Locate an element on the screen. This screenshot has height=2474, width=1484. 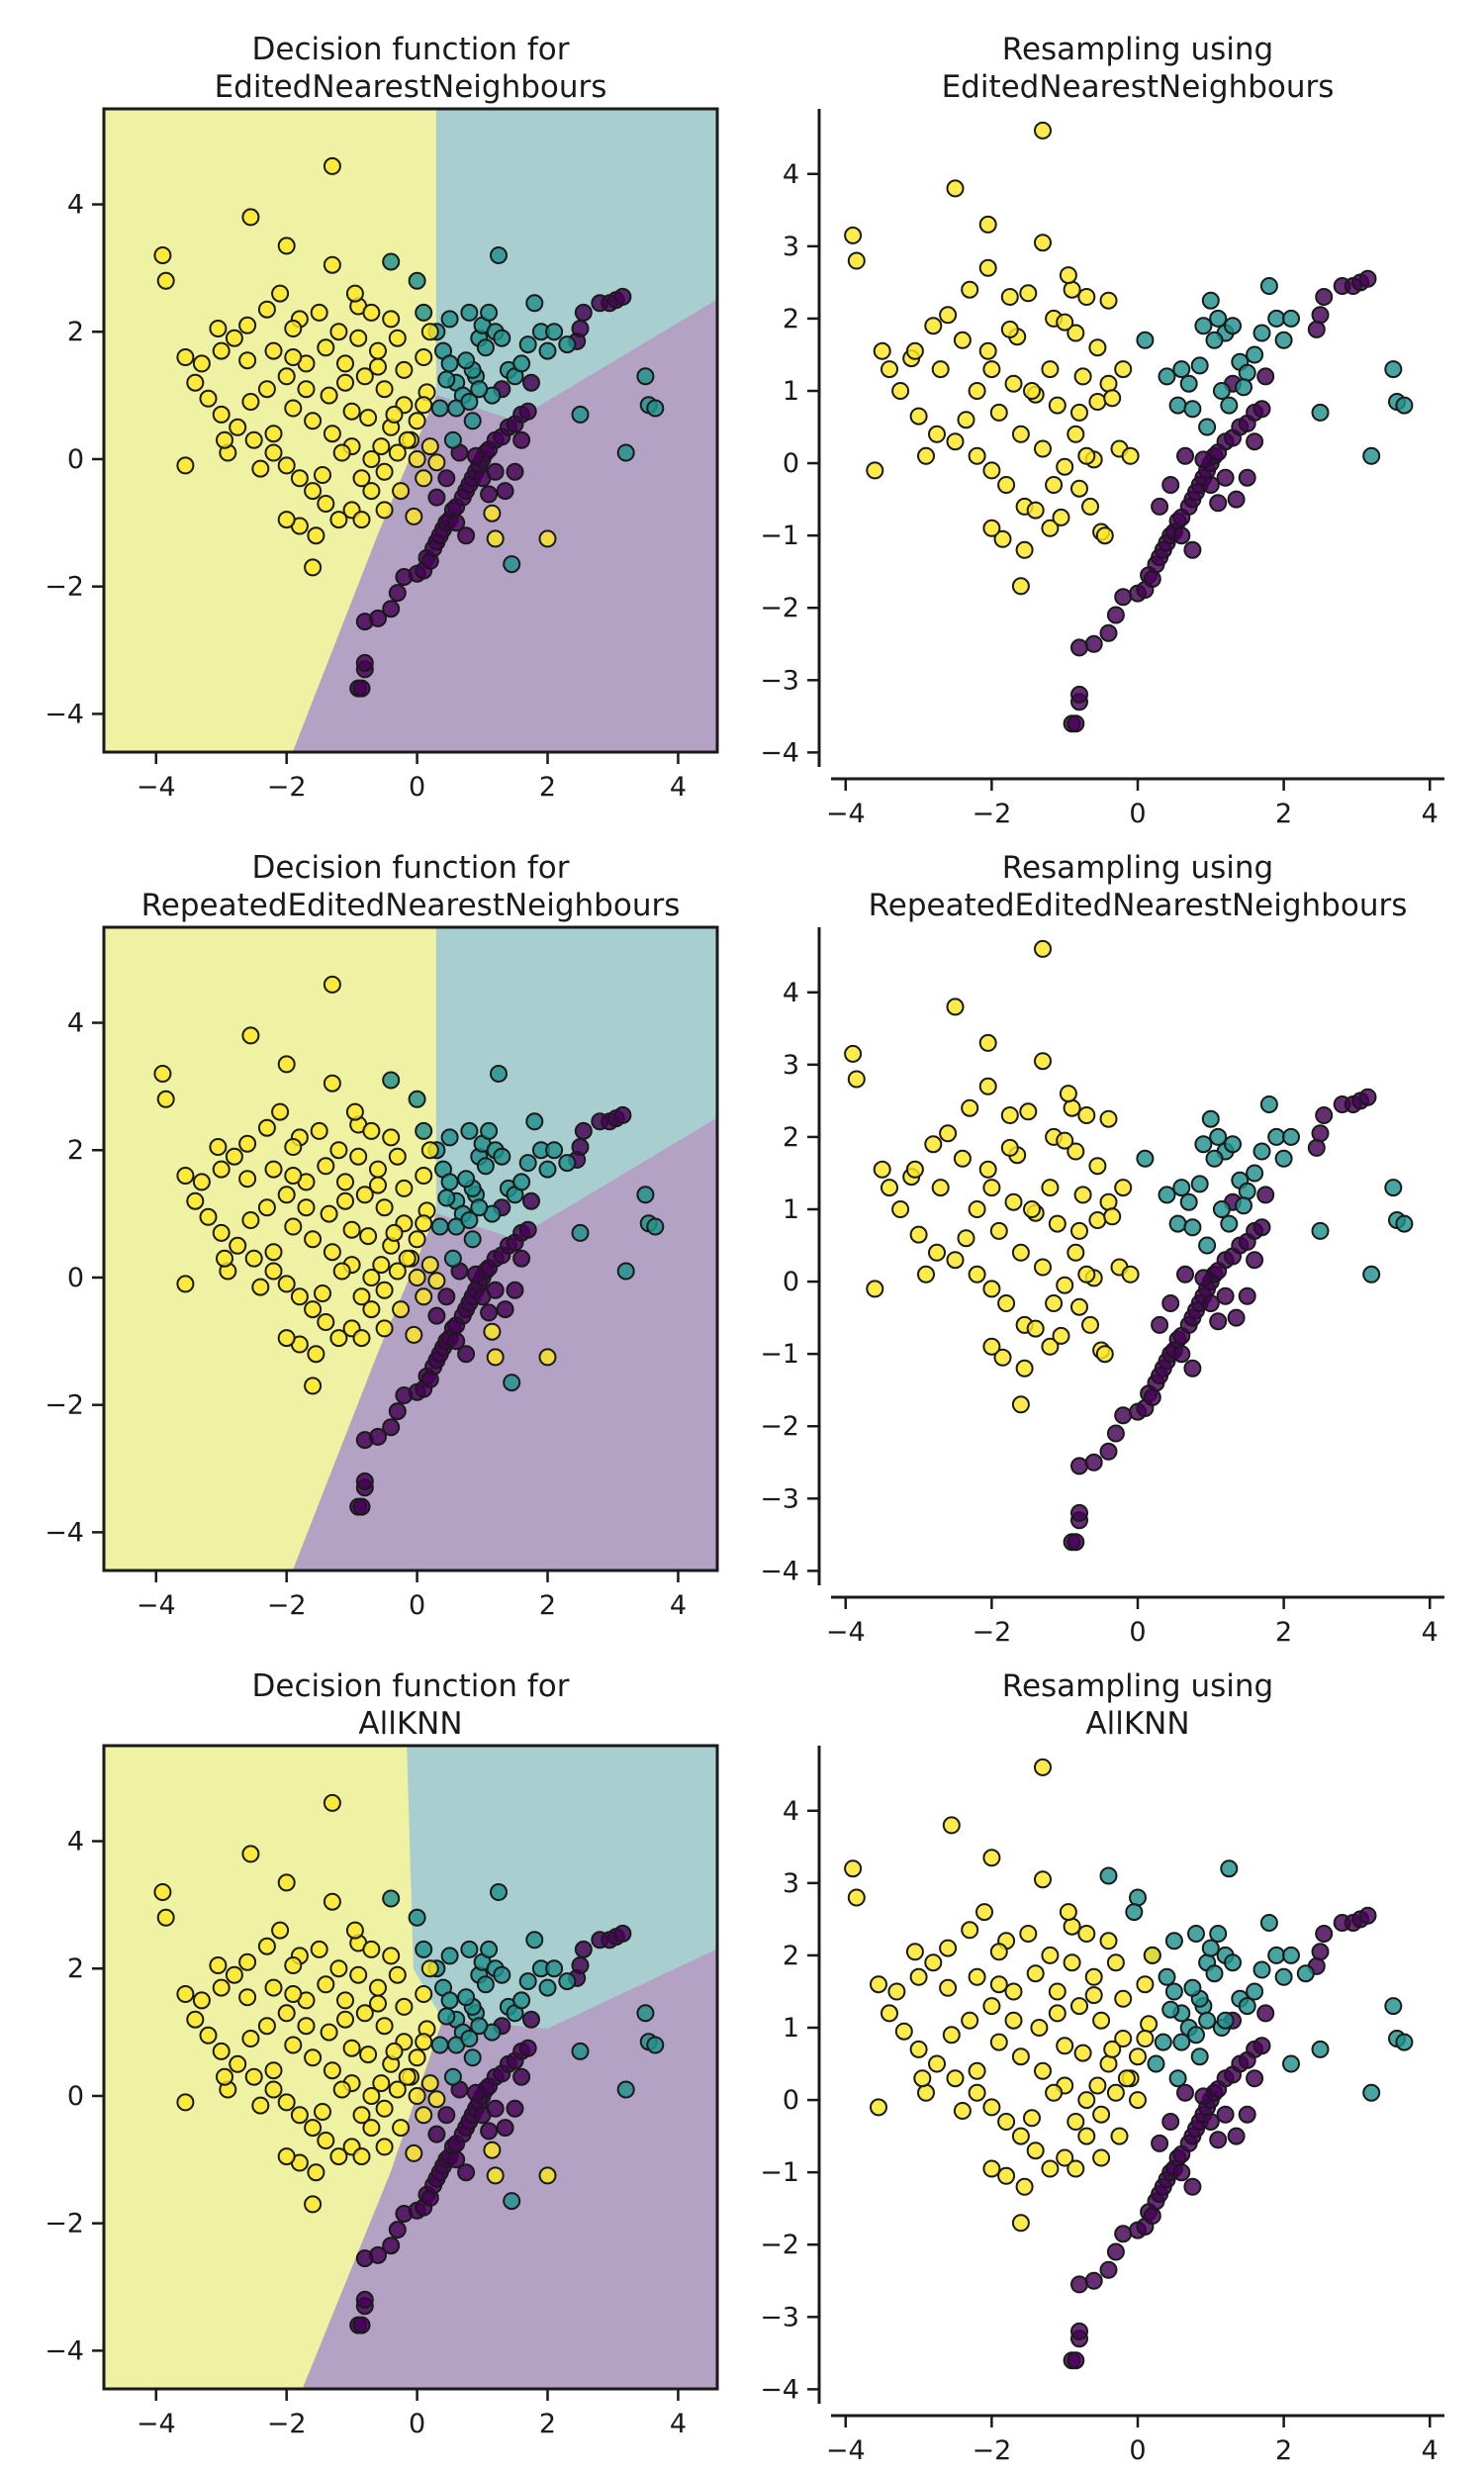
y-tick-label: −4 is located at coordinates (779, 1571).